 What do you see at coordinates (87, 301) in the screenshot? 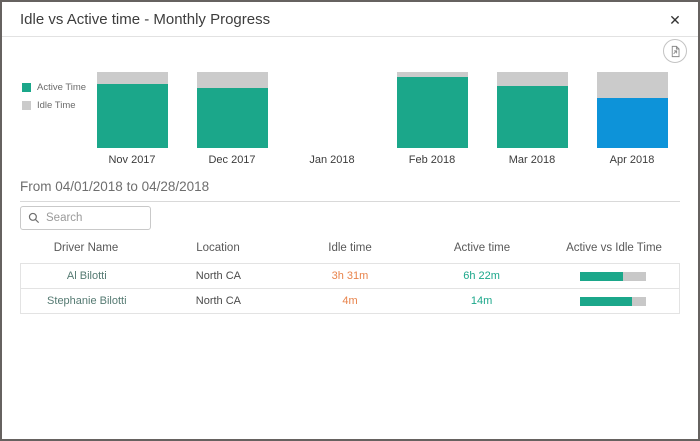
I see `driver-name-cell: Stephanie Bilotti` at bounding box center [87, 301].